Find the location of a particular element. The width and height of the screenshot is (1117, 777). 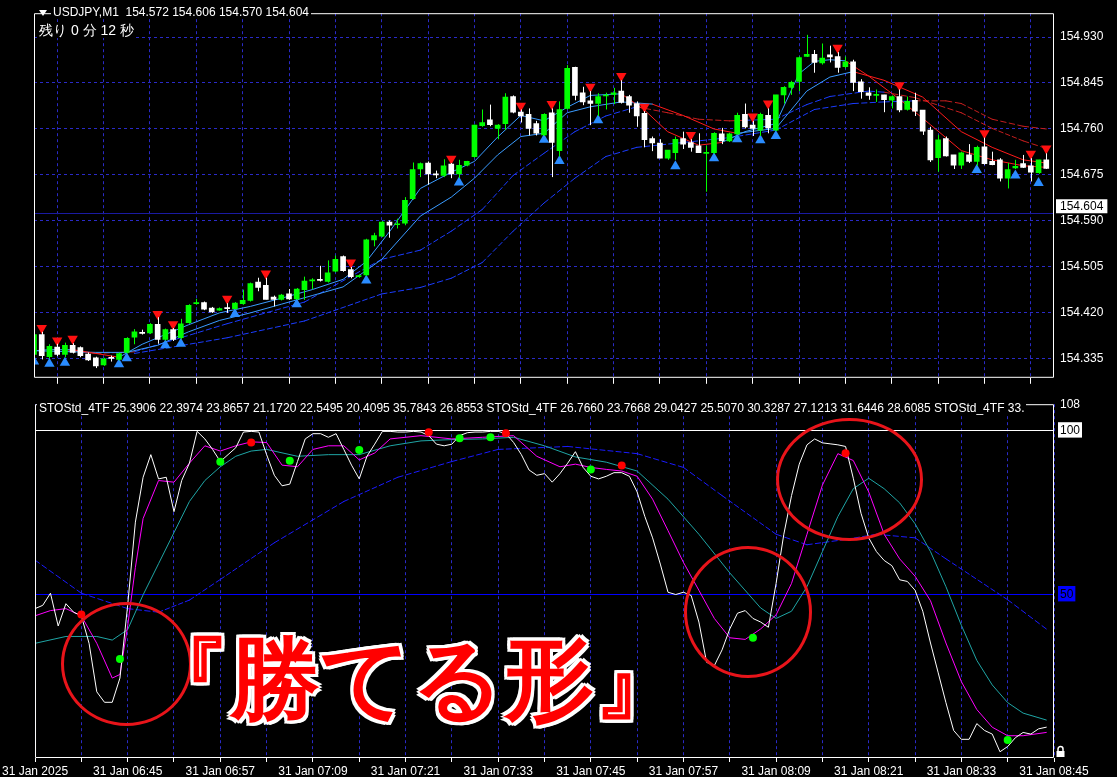

text: 残り 0 分 12 秒 is located at coordinates (86, 30).